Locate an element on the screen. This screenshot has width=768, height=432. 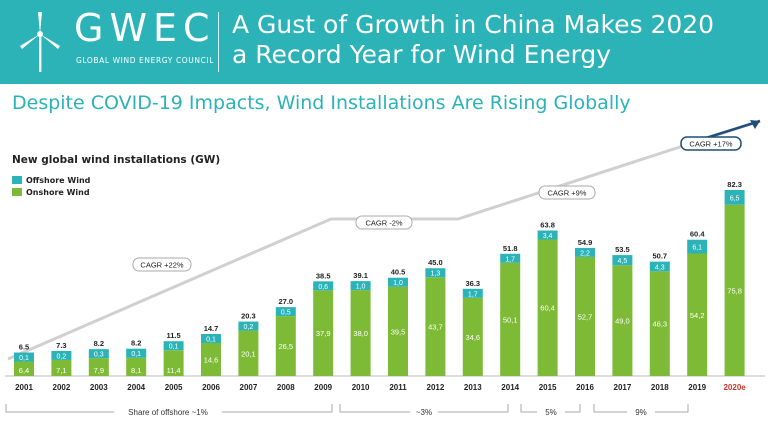
label-total-2002: 7.3 is located at coordinates (61, 345).